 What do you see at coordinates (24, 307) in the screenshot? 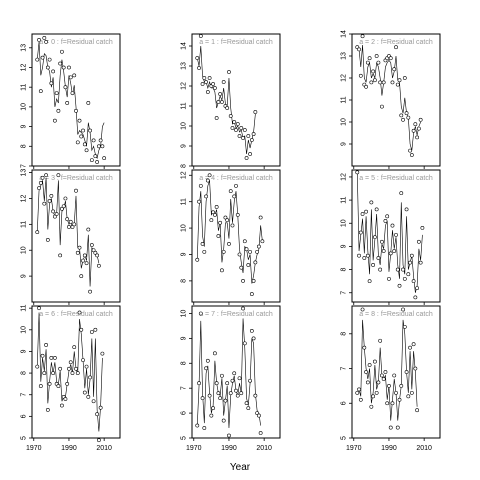
I see `y-tick-label: 11` at bounding box center [24, 307].